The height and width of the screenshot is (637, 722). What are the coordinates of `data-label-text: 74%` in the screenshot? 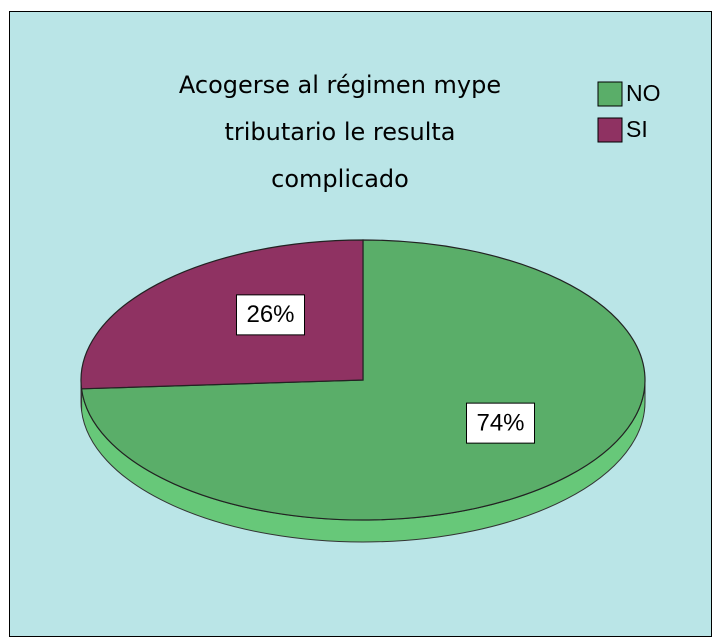 It's located at (500, 422).